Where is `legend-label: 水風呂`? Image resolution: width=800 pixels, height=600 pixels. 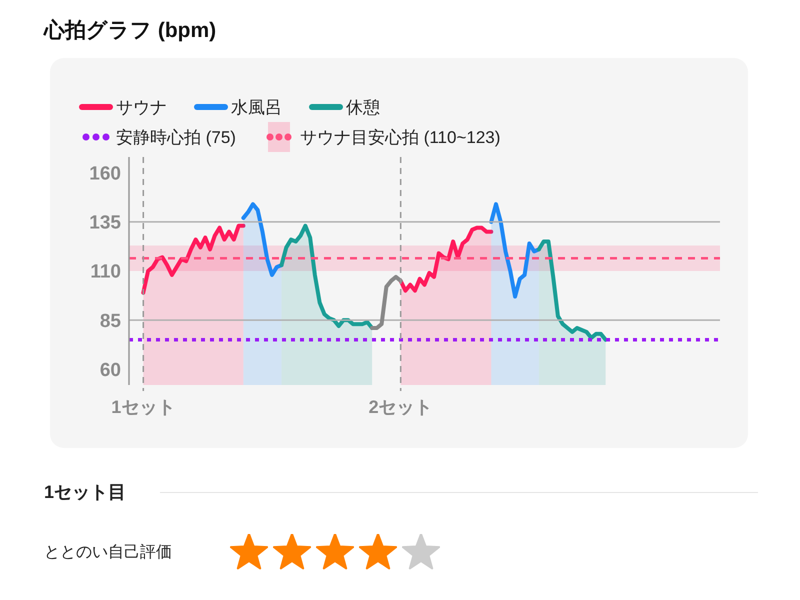 legend-label: 水風呂 is located at coordinates (256, 107).